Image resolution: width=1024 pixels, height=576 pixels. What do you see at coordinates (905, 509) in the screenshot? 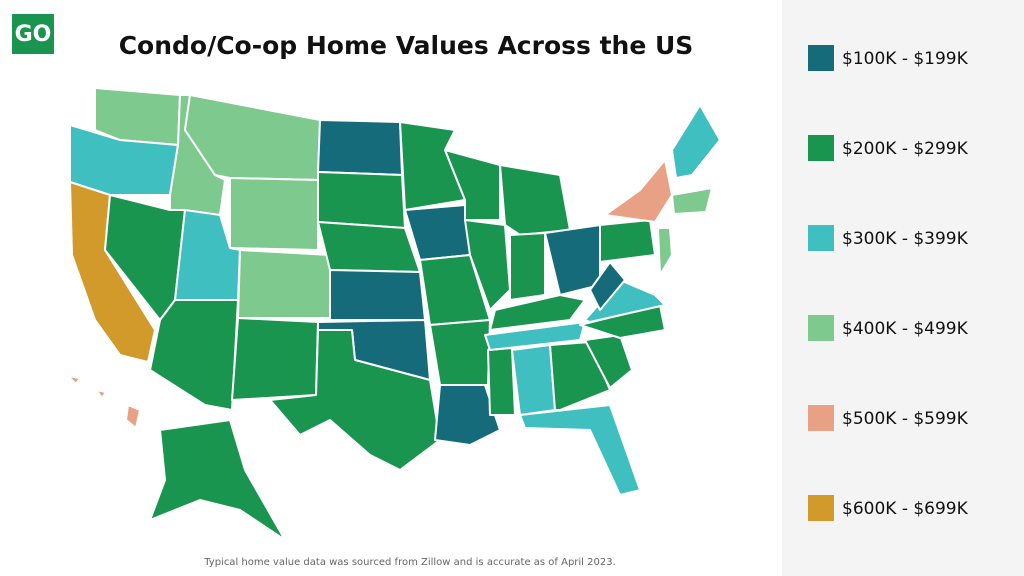
I see `legend-label: $600K - $699K` at bounding box center [905, 509].